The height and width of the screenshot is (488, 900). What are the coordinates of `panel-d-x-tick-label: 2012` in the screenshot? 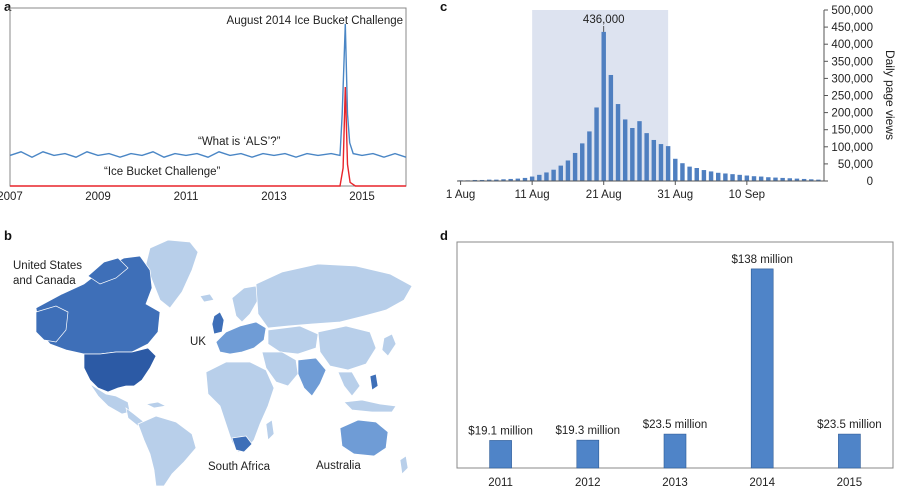 It's located at (588, 482).